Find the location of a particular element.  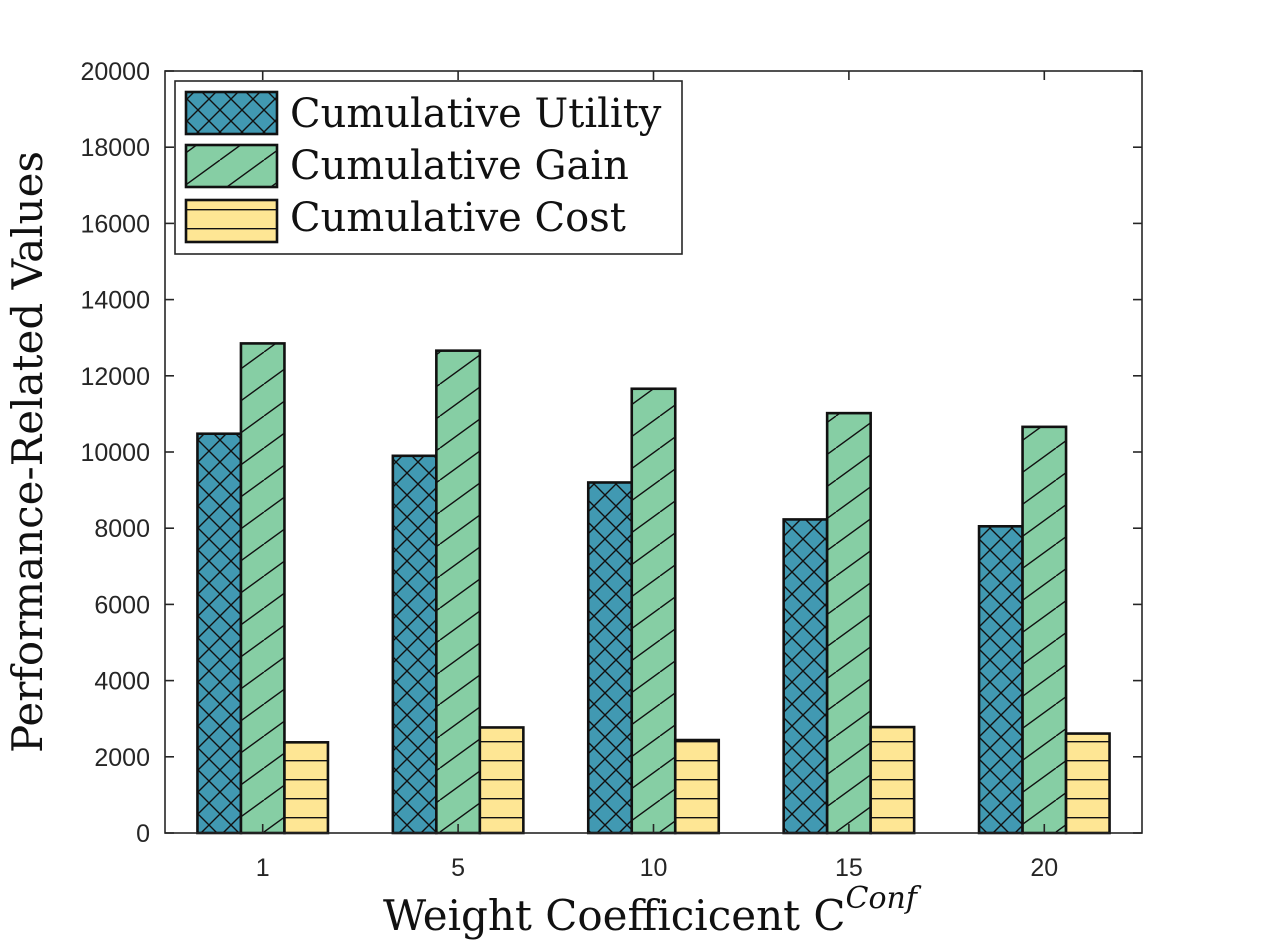

x-tick-labels: 1 5 10 15 20 is located at coordinates (657, 868).